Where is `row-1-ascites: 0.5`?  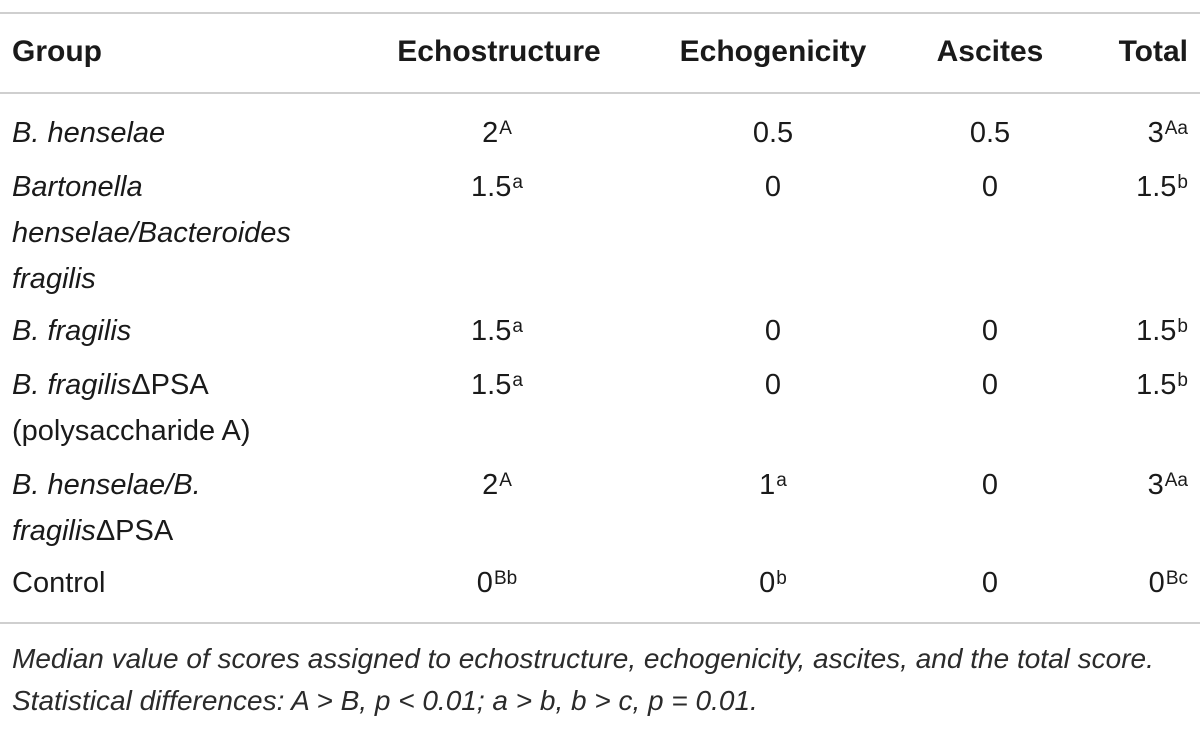
row-1-ascites: 0.5 is located at coordinates (990, 133).